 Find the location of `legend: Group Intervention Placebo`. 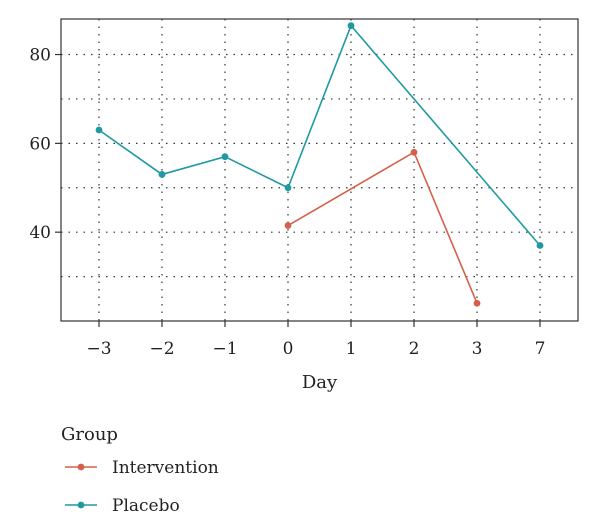

legend: Group Intervention Placebo is located at coordinates (140, 470).